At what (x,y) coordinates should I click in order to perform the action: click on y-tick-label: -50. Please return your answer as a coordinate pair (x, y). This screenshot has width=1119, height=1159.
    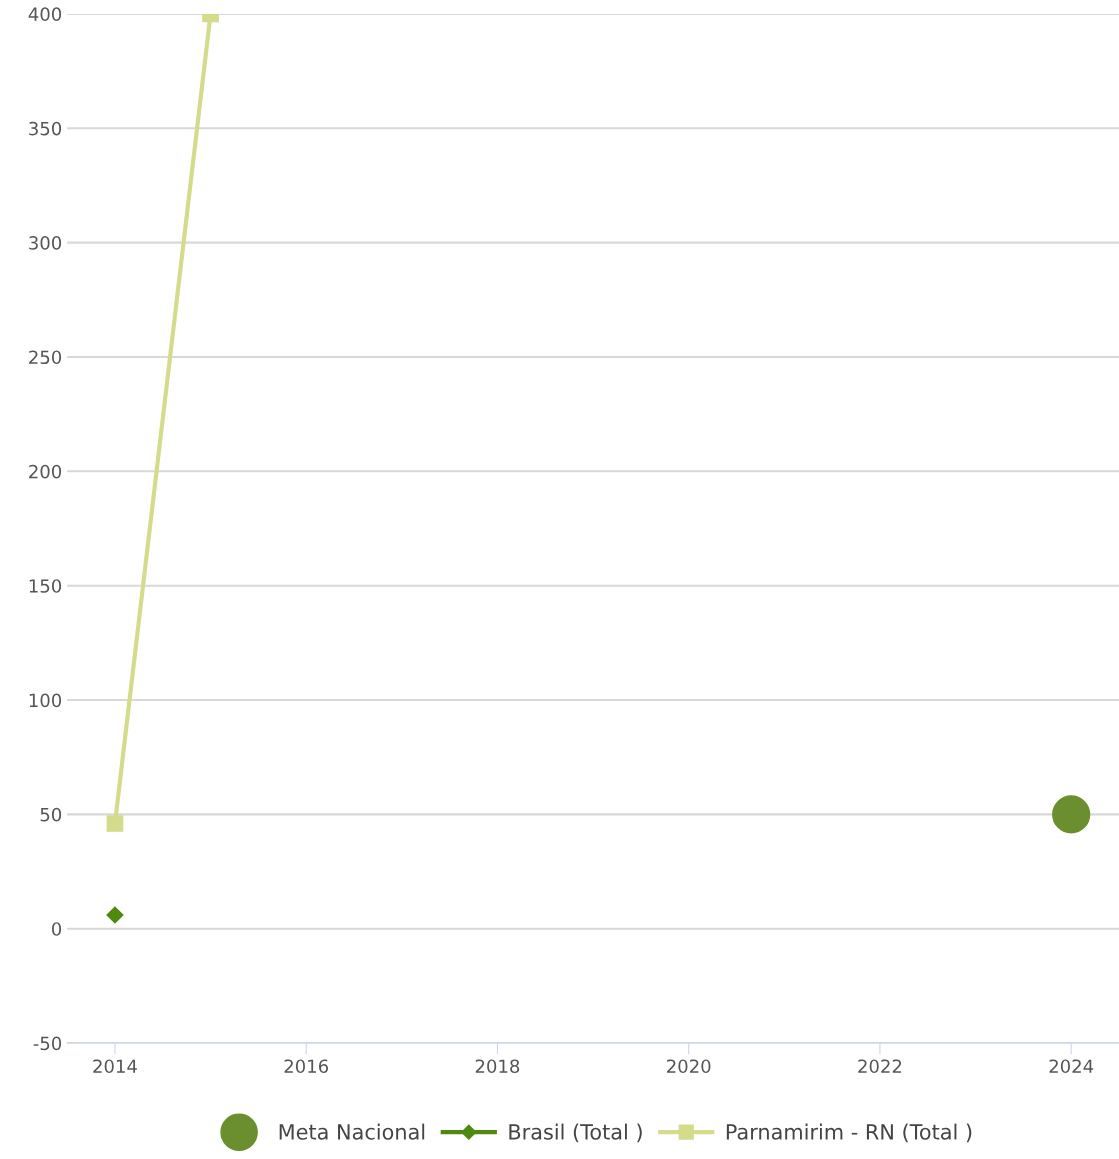
    Looking at the image, I should click on (47, 1043).